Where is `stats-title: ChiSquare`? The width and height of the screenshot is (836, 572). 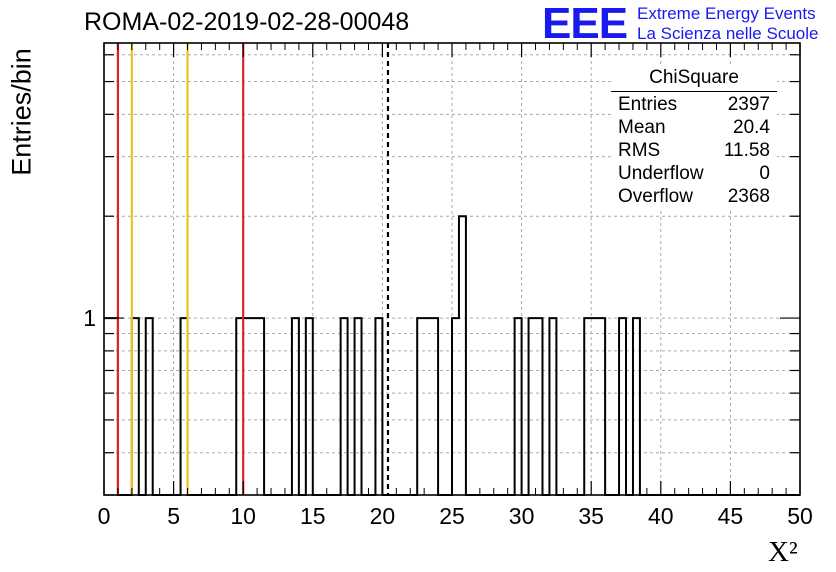 stats-title: ChiSquare is located at coordinates (694, 77).